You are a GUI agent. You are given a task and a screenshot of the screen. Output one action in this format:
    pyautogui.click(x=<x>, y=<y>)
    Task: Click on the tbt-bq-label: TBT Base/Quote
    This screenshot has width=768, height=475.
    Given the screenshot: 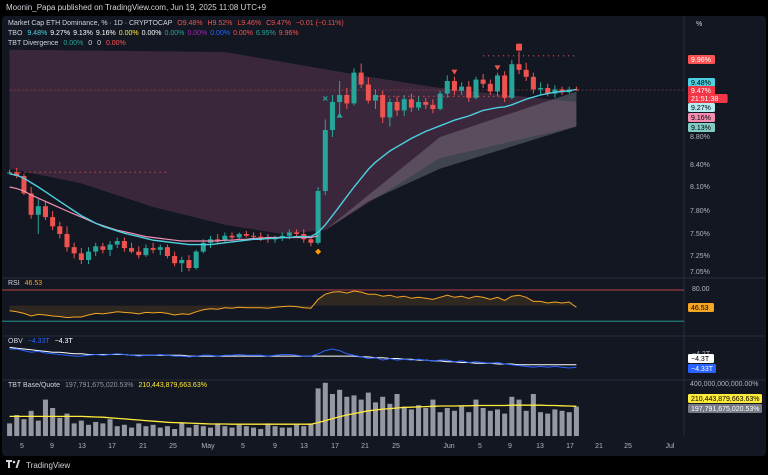 What is the action you would take?
    pyautogui.click(x=34, y=385)
    